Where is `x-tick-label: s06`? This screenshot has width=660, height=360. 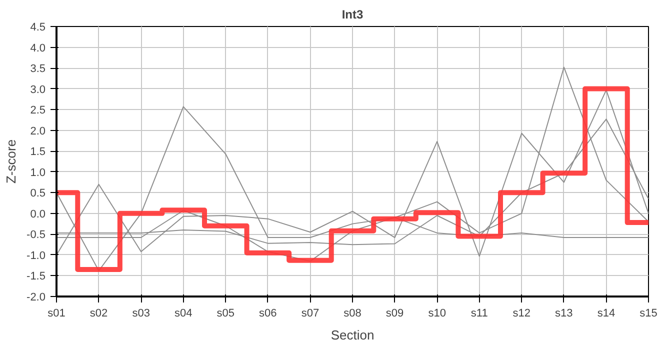 x-tick-label: s06 is located at coordinates (268, 314).